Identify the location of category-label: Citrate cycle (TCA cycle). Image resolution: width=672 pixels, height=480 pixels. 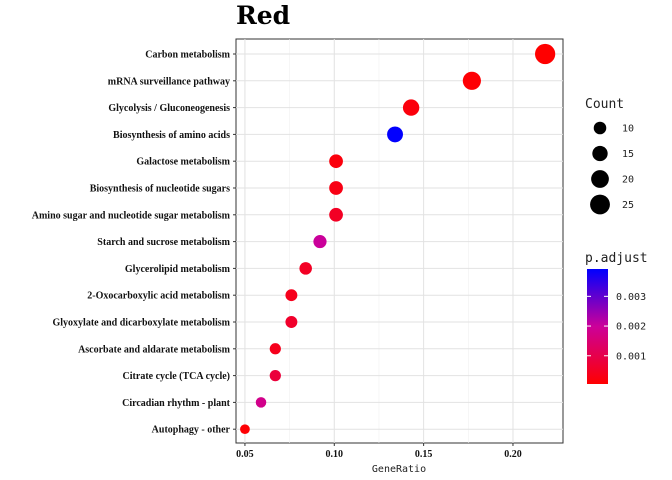
(176, 376).